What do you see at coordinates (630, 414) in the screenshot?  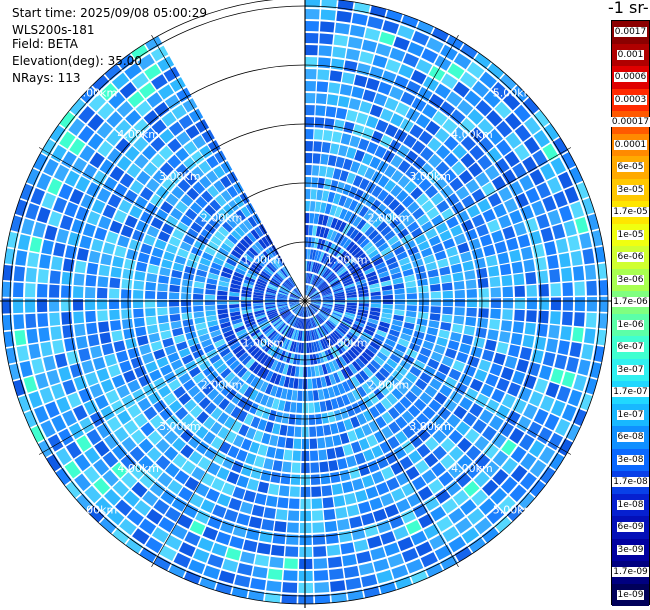 I see `colorbar-cell: 1e-07` at bounding box center [630, 414].